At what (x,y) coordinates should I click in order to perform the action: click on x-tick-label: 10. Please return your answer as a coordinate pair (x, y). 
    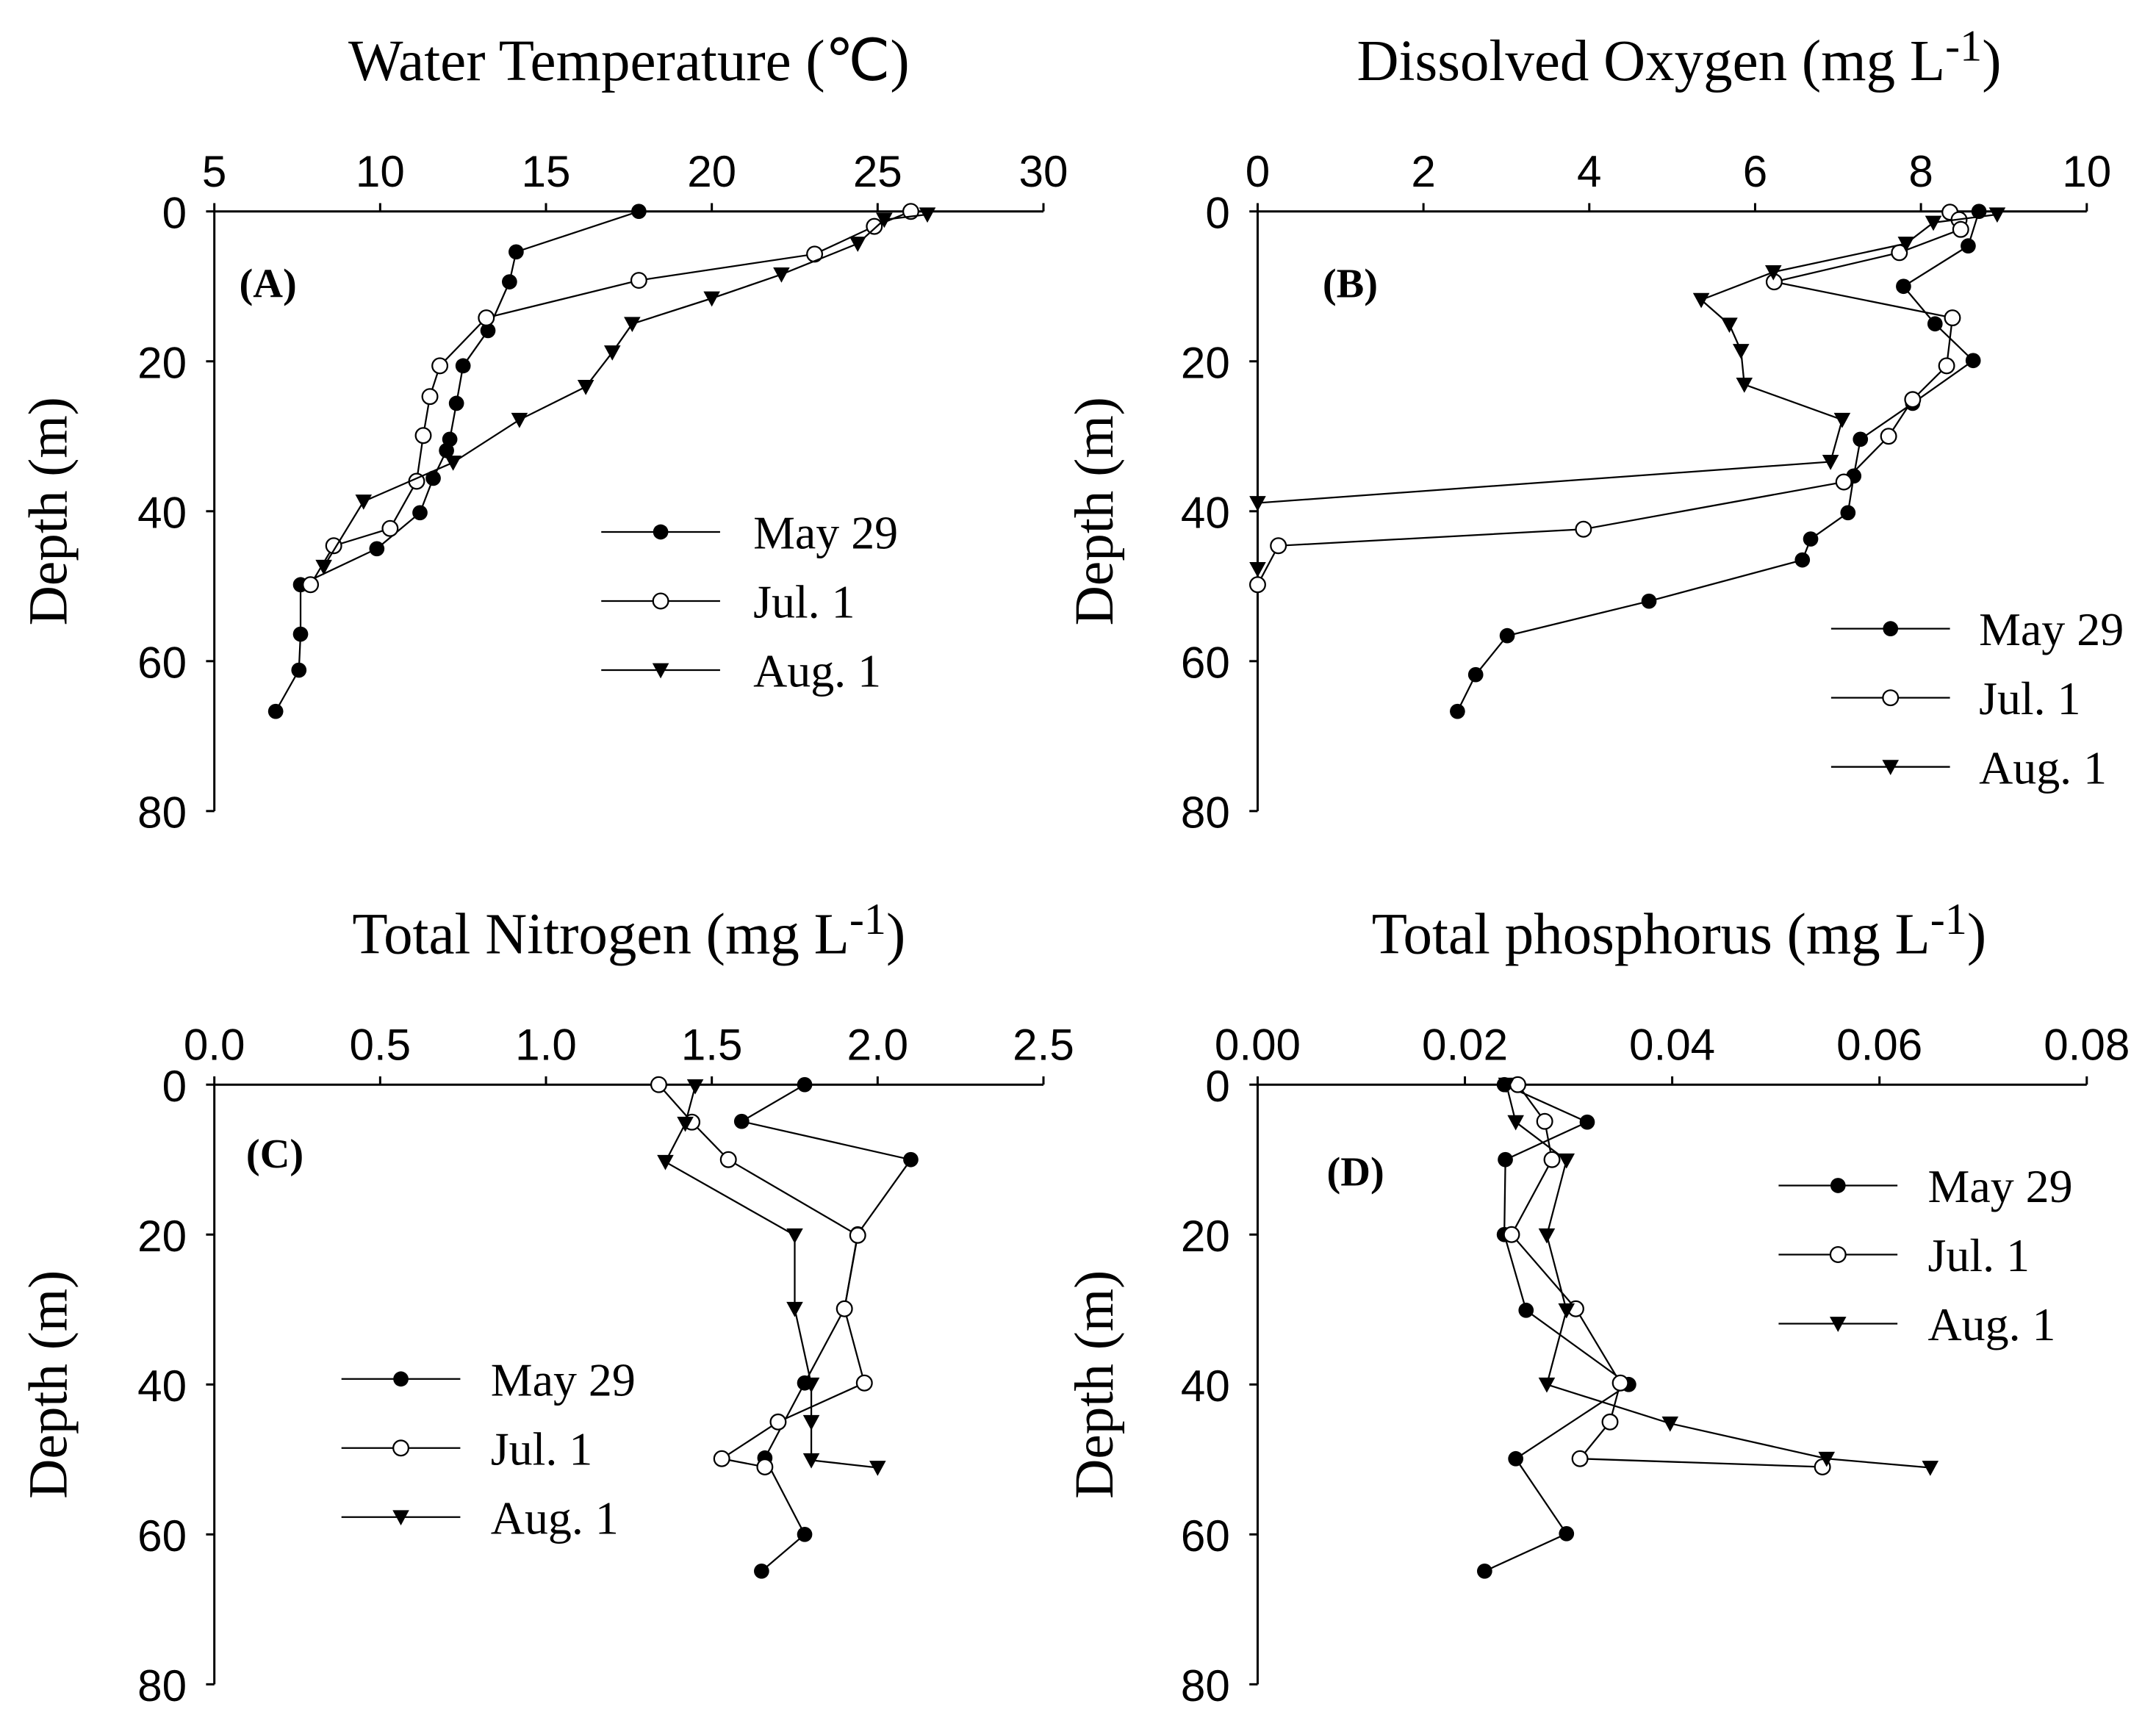
    Looking at the image, I should click on (380, 171).